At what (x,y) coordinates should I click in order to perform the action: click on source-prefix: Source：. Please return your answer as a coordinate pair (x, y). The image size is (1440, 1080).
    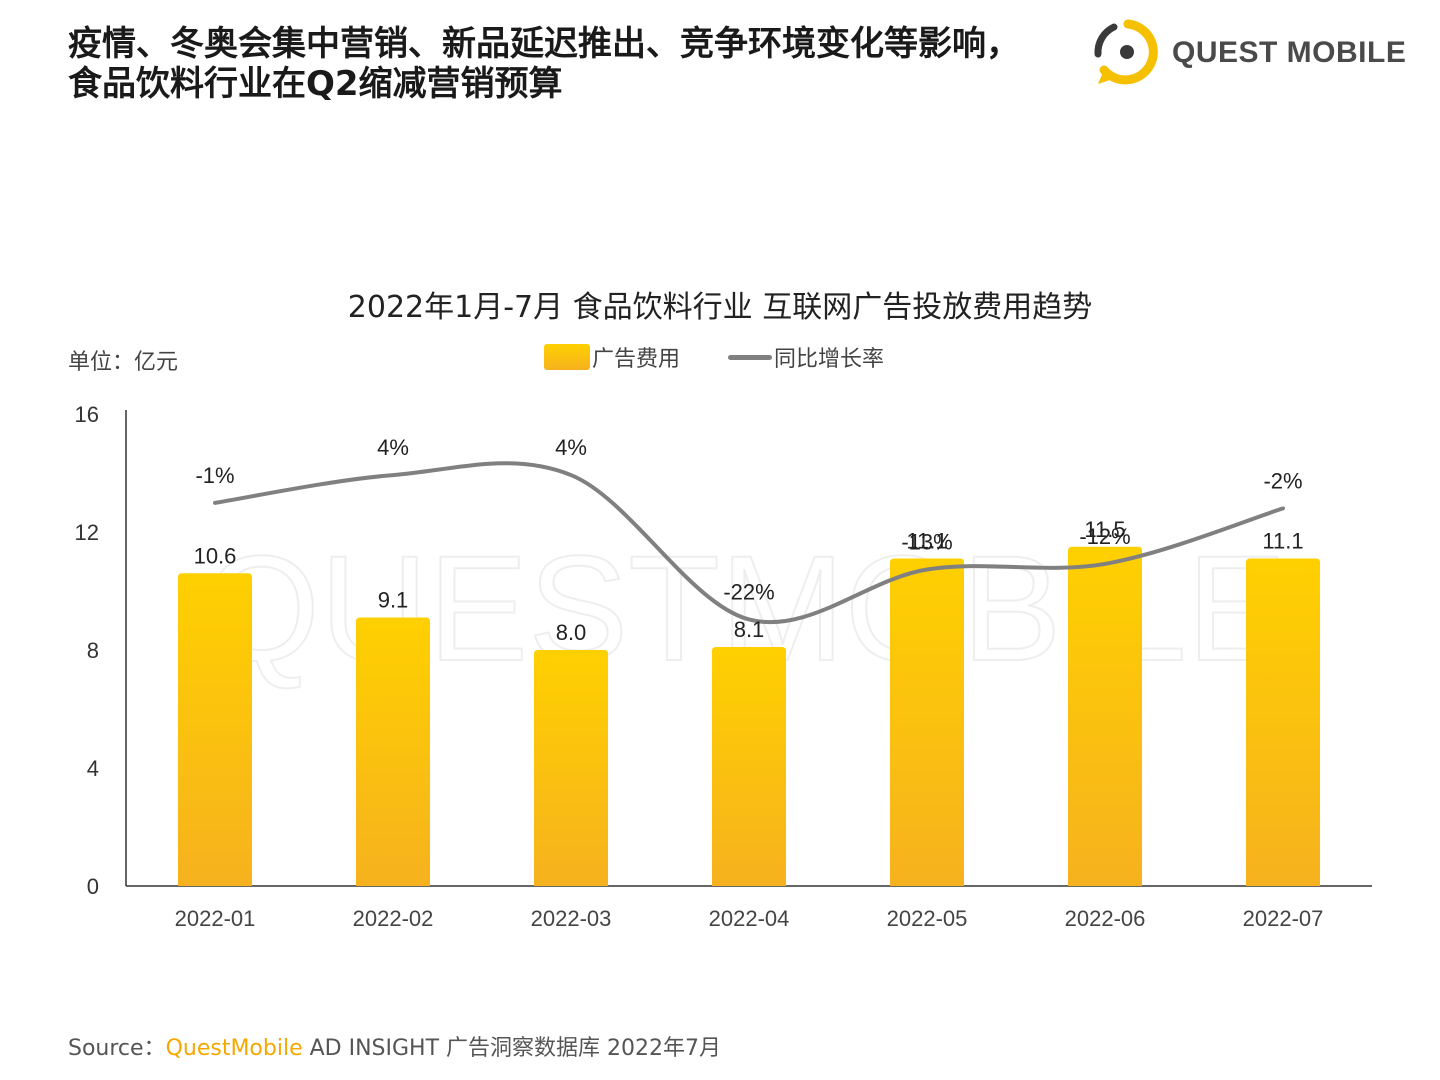
    Looking at the image, I should click on (117, 1048).